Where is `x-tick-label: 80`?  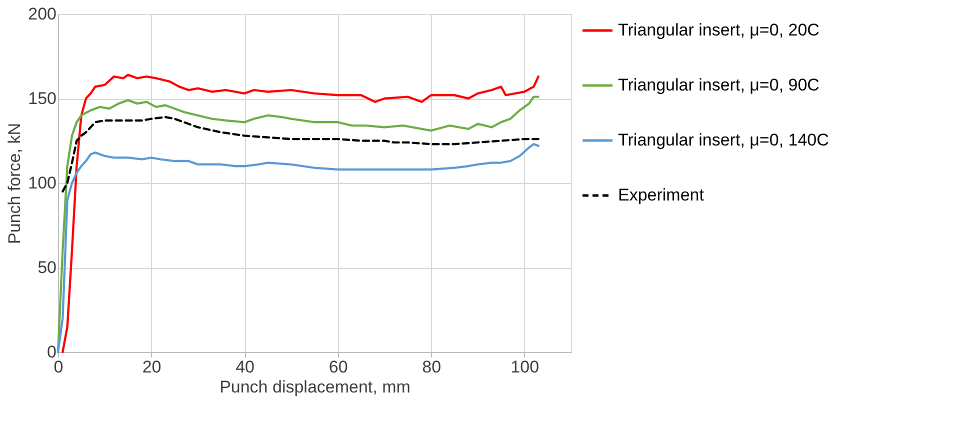 x-tick-label: 80 is located at coordinates (432, 367).